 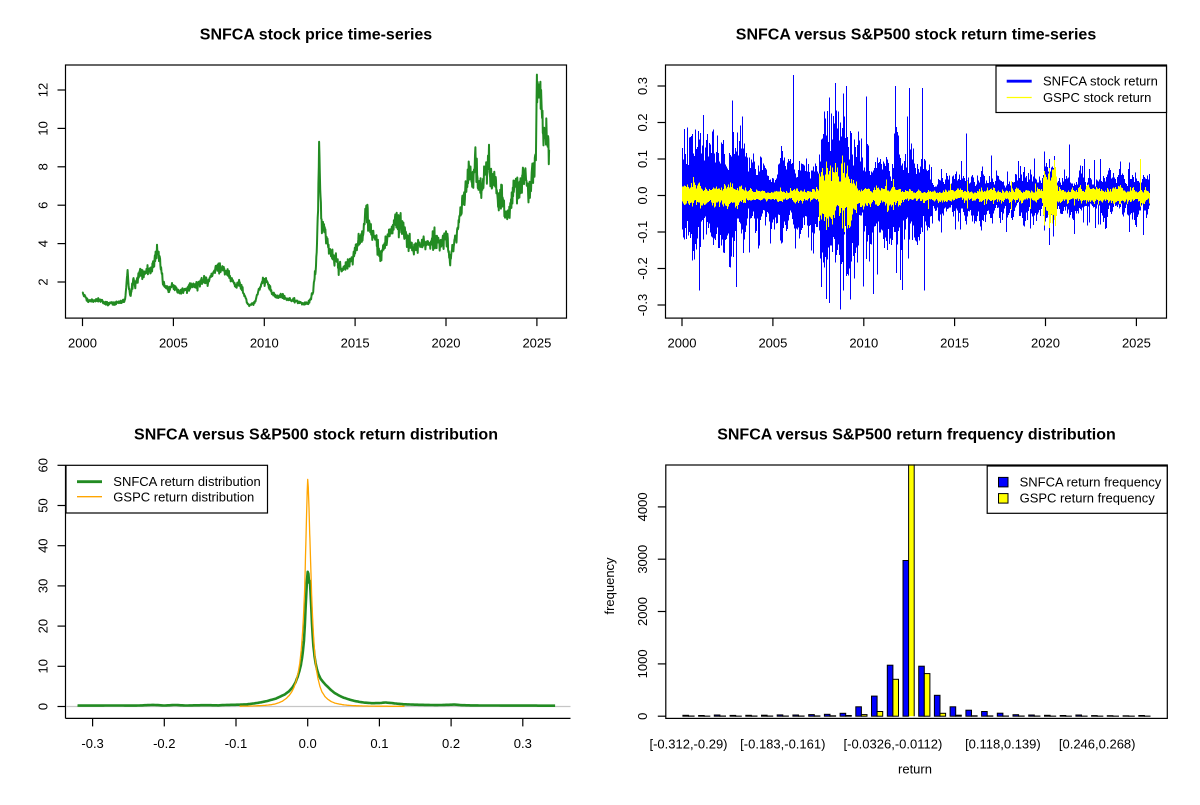 I want to click on svg-text: frequency, so click(x=609, y=586).